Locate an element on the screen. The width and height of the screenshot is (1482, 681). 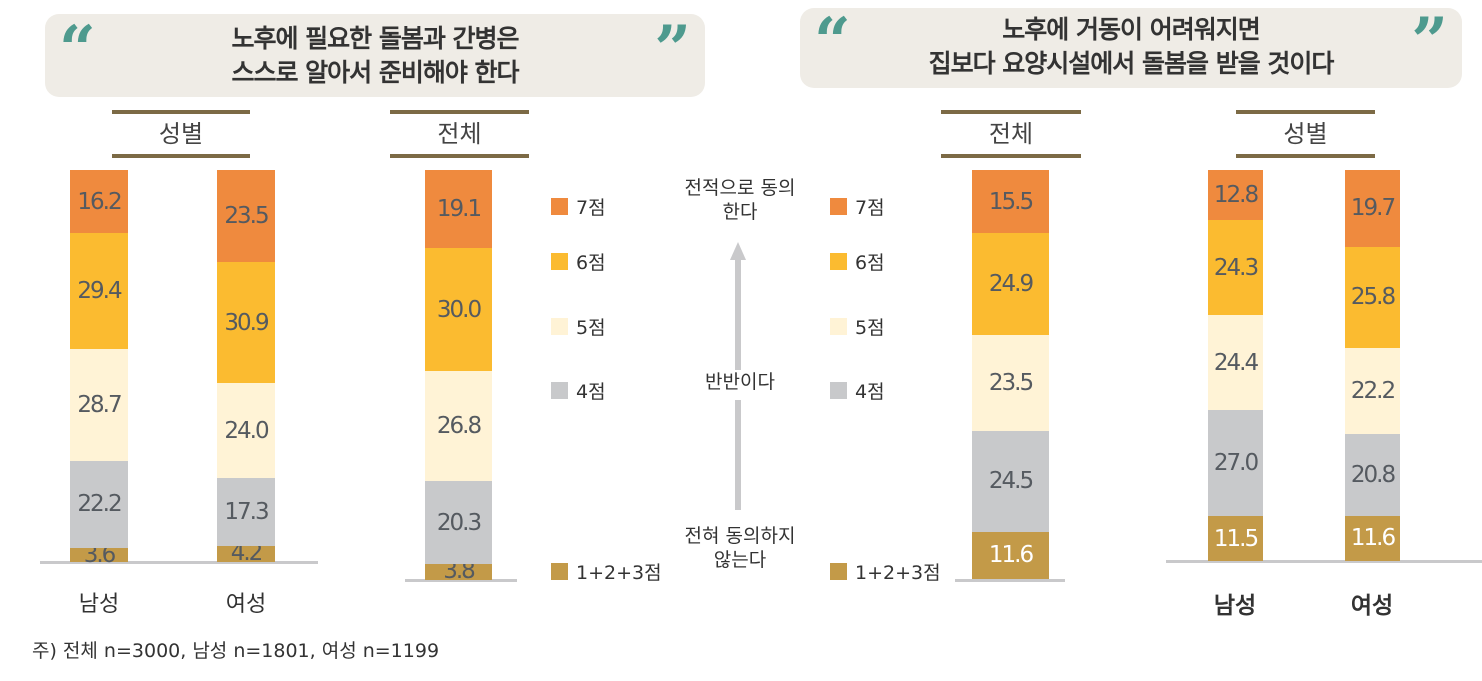
bar-segment: 24.3 is located at coordinates (1235, 268).